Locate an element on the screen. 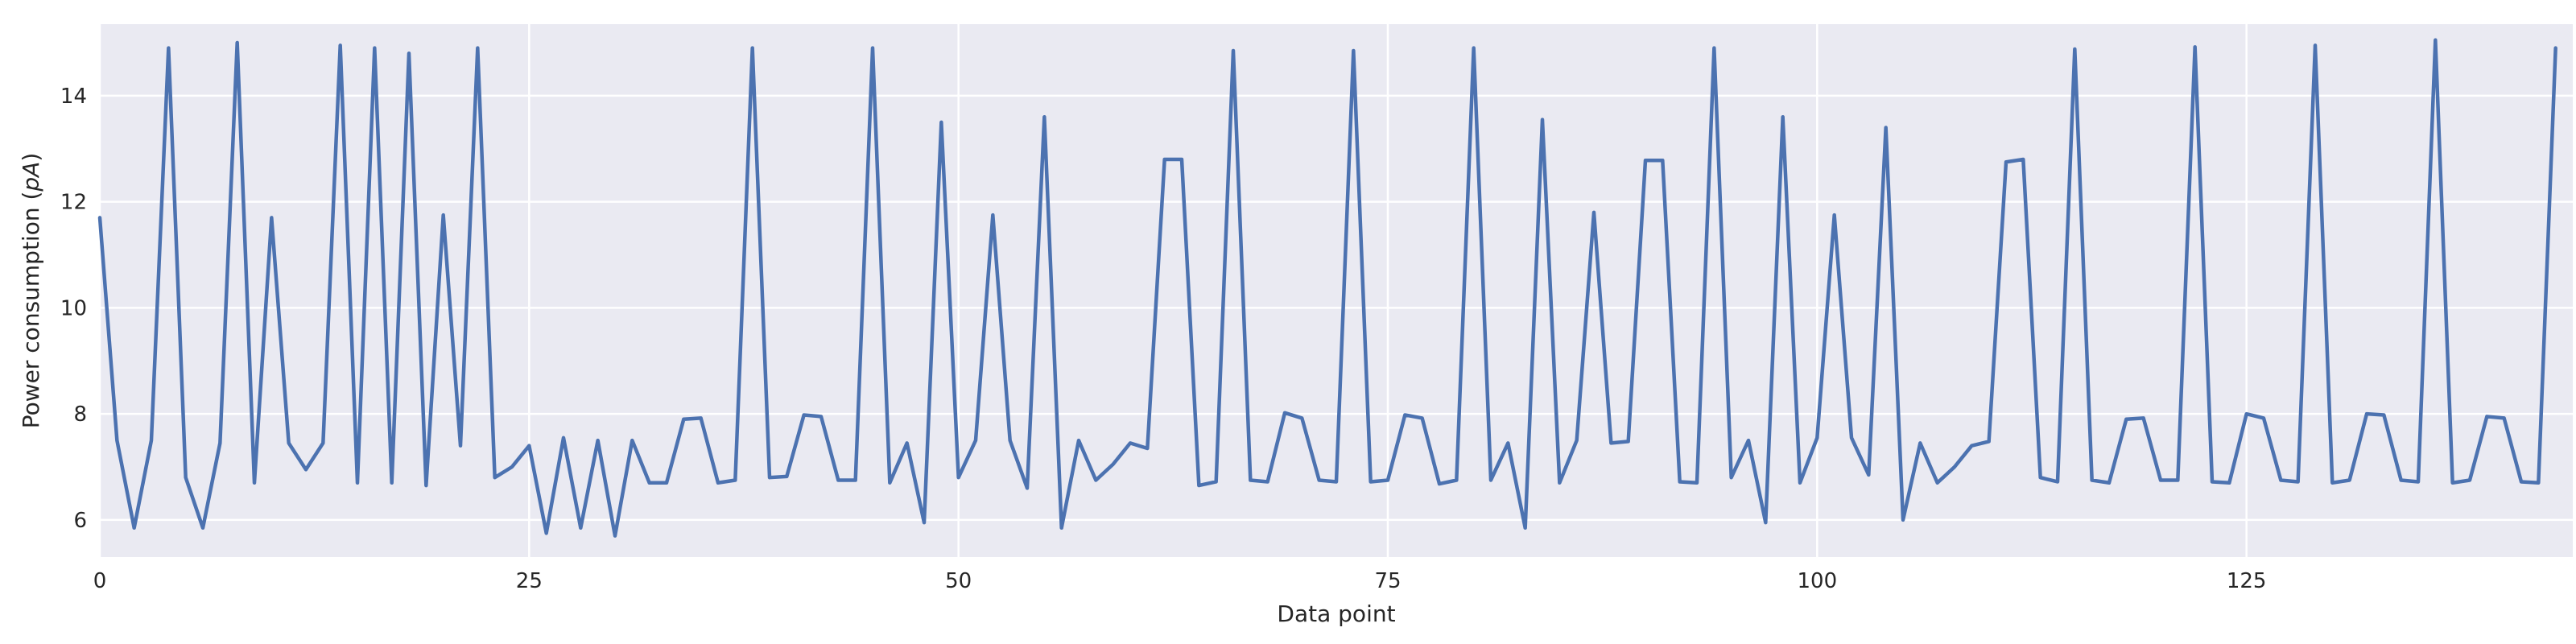 The height and width of the screenshot is (644, 2576). x-axis-label: Data point is located at coordinates (1336, 614).